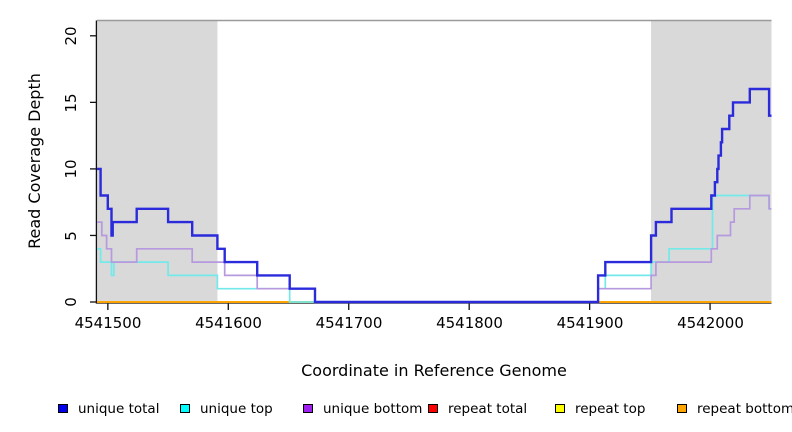 The image size is (792, 432). I want to click on legend-label: unique bottom, so click(373, 409).